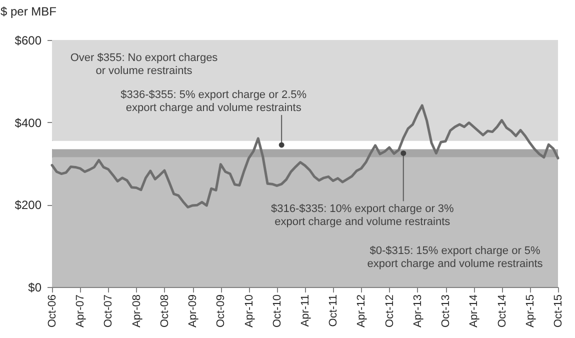 The height and width of the screenshot is (338, 575). What do you see at coordinates (530, 311) in the screenshot?
I see `x-tick-label: Apr-15` at bounding box center [530, 311].